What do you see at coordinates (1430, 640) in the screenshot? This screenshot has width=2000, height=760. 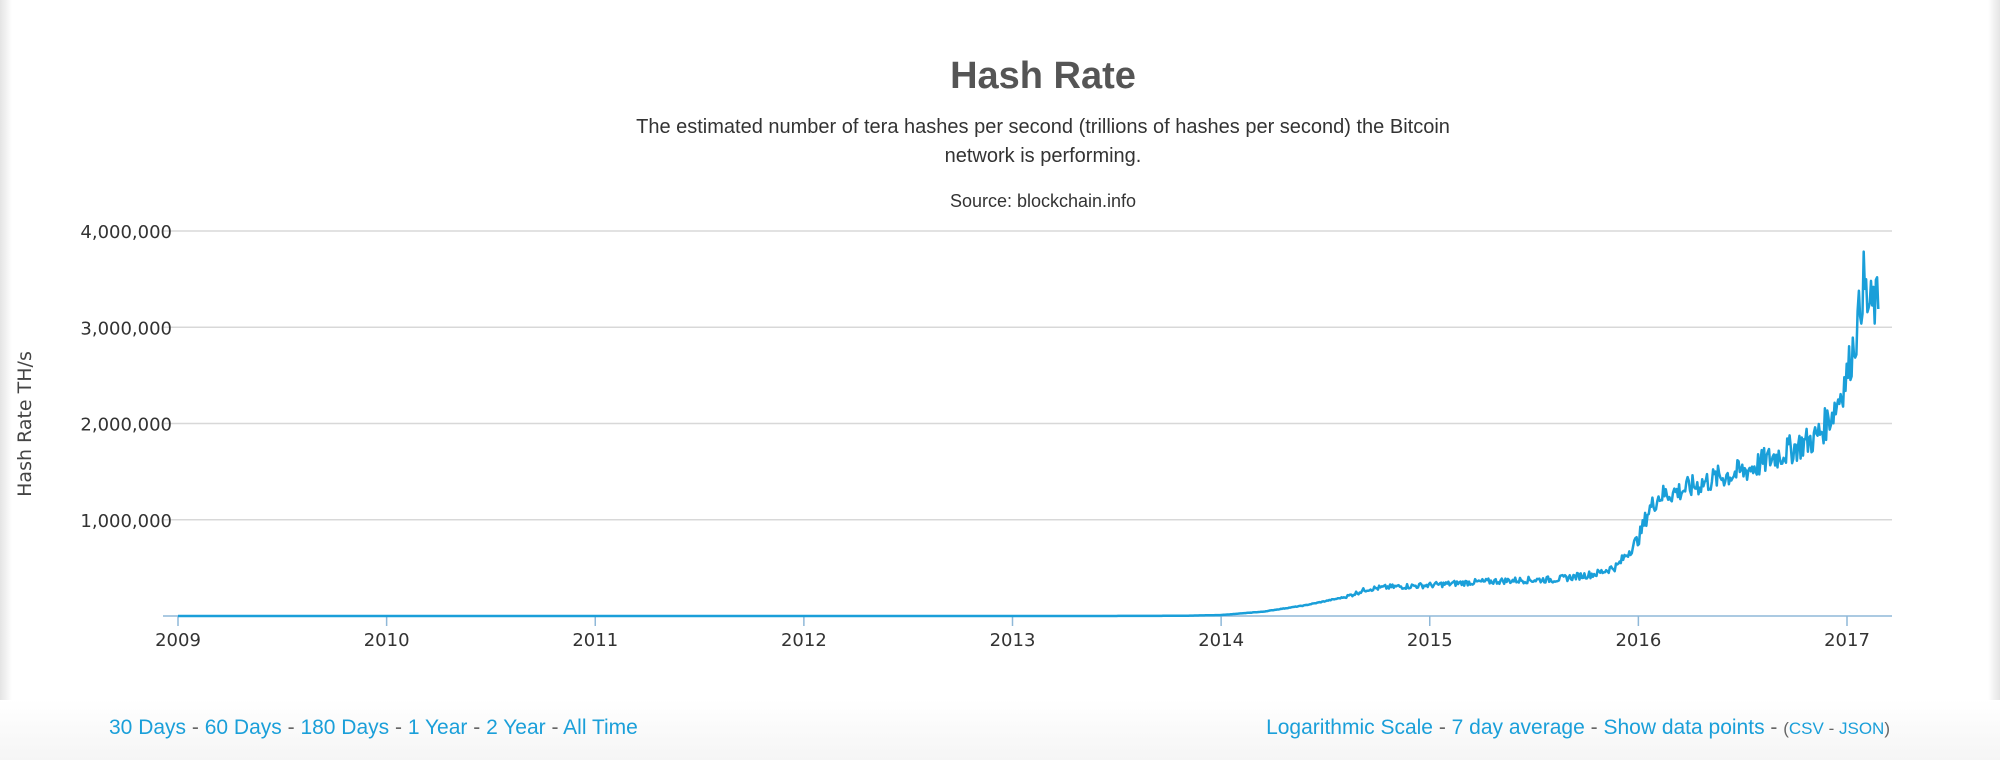 I see `x-tick-label: 2015` at bounding box center [1430, 640].